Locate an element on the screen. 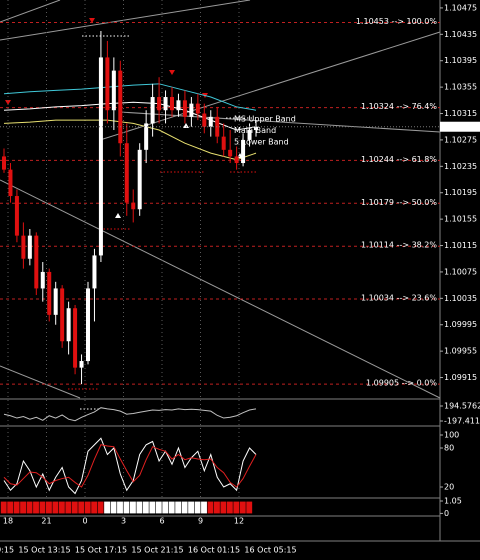 The width and height of the screenshot is (480, 560). y-tick-label: 1.10275 is located at coordinates (460, 139).